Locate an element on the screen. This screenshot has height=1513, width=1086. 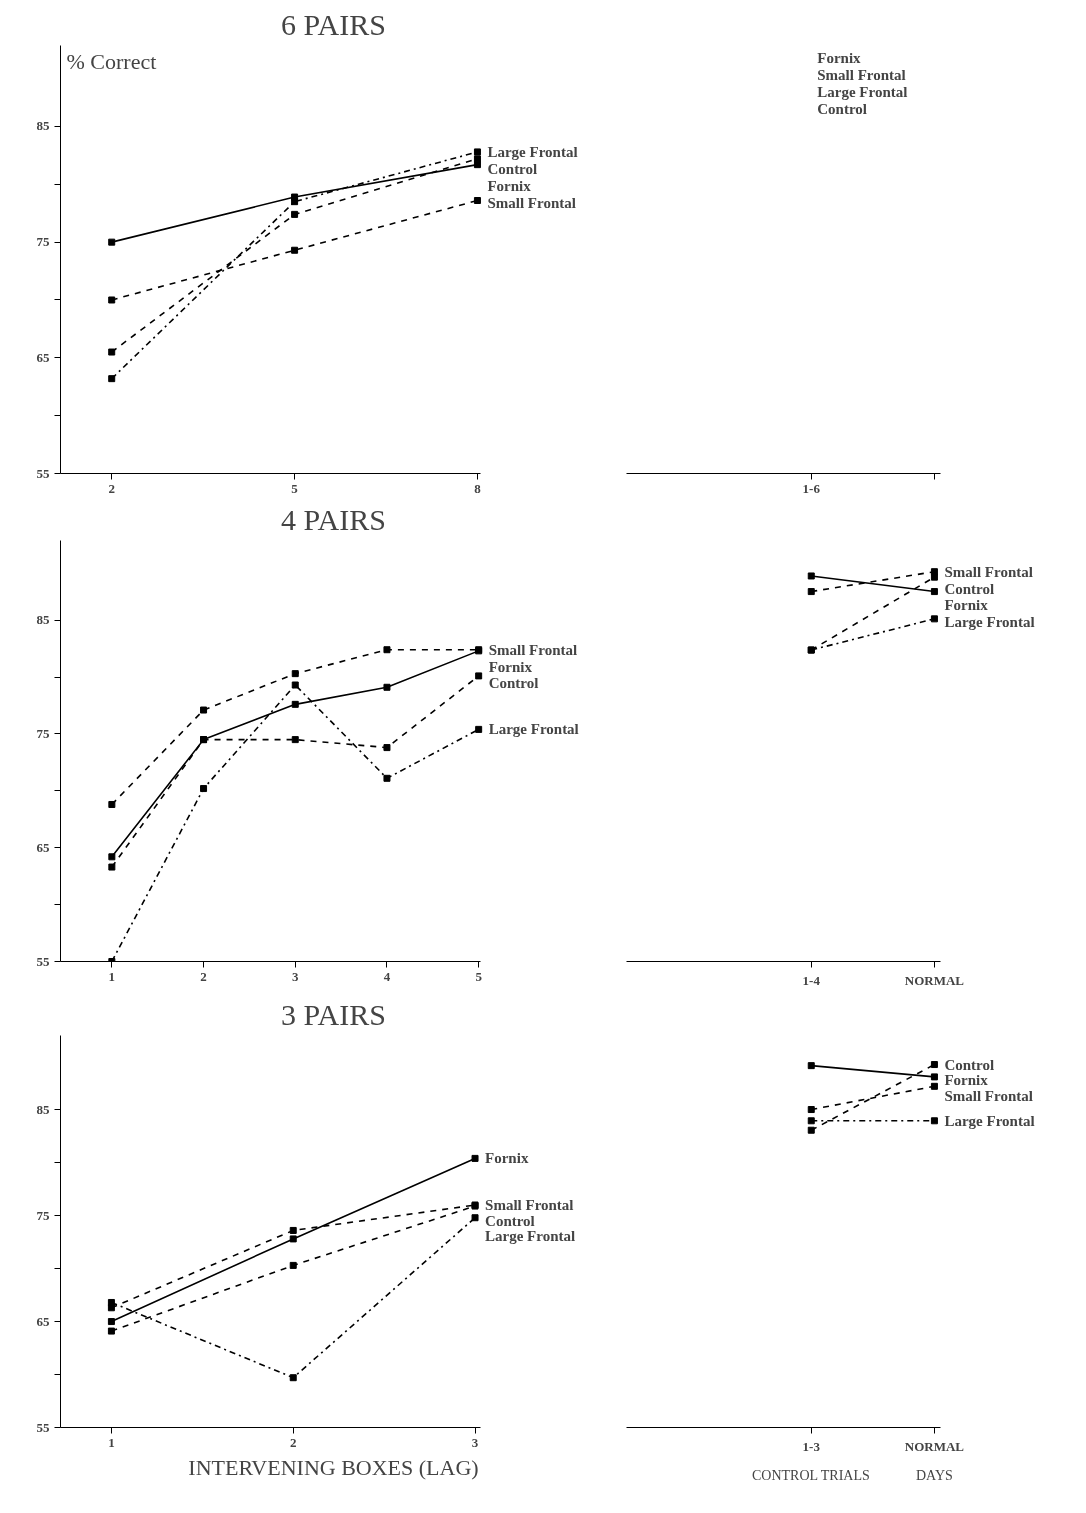
chart-title: 3 PAIRS is located at coordinates (333, 1014).